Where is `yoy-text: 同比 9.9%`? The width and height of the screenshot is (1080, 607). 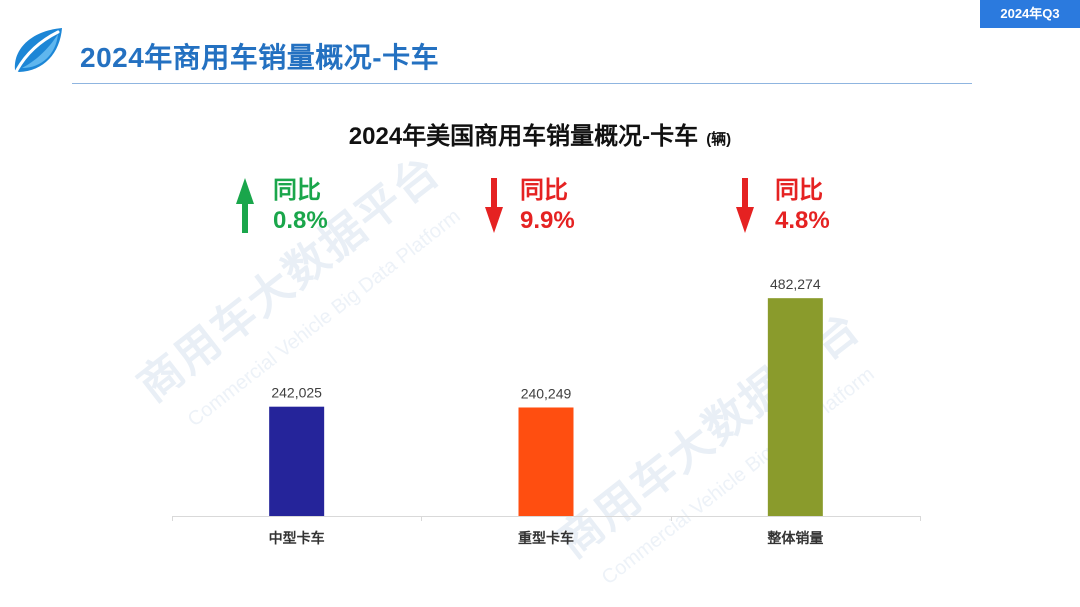 yoy-text: 同比 9.9% is located at coordinates (547, 206).